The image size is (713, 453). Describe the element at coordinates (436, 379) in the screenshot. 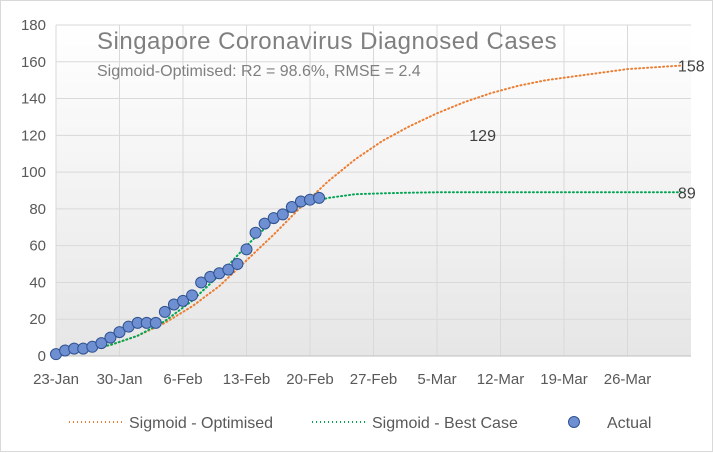

I see `x-tick-label: 5-Mar` at that location.